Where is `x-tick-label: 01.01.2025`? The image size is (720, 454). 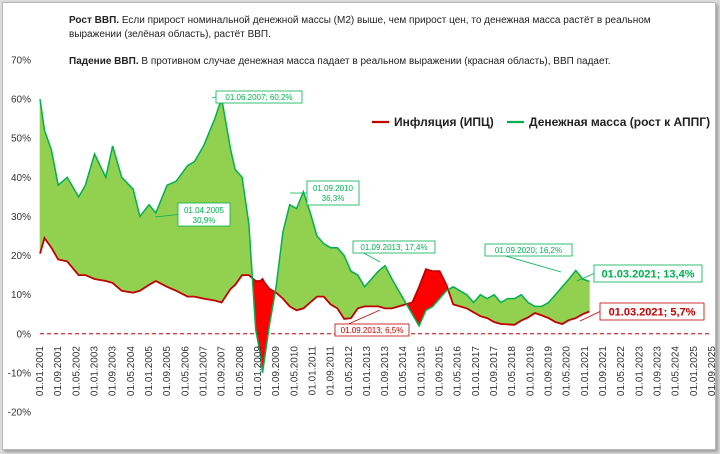
x-tick-label: 01.01.2025 is located at coordinates (694, 371).